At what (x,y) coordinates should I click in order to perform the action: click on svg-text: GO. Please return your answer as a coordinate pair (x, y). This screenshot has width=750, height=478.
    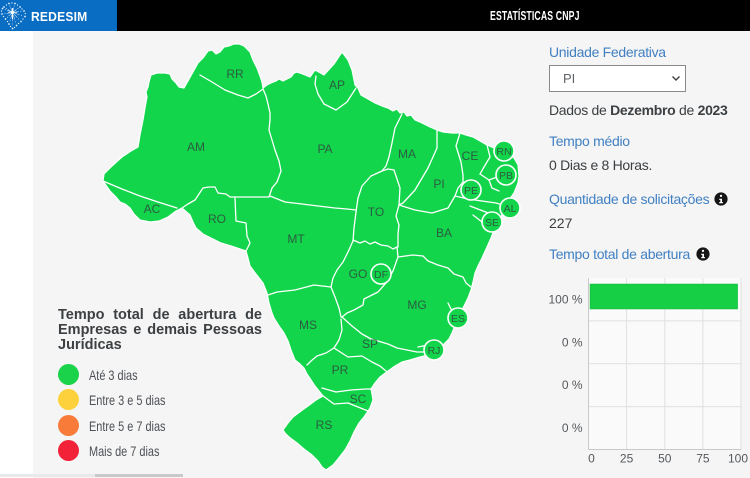
    Looking at the image, I should click on (358, 274).